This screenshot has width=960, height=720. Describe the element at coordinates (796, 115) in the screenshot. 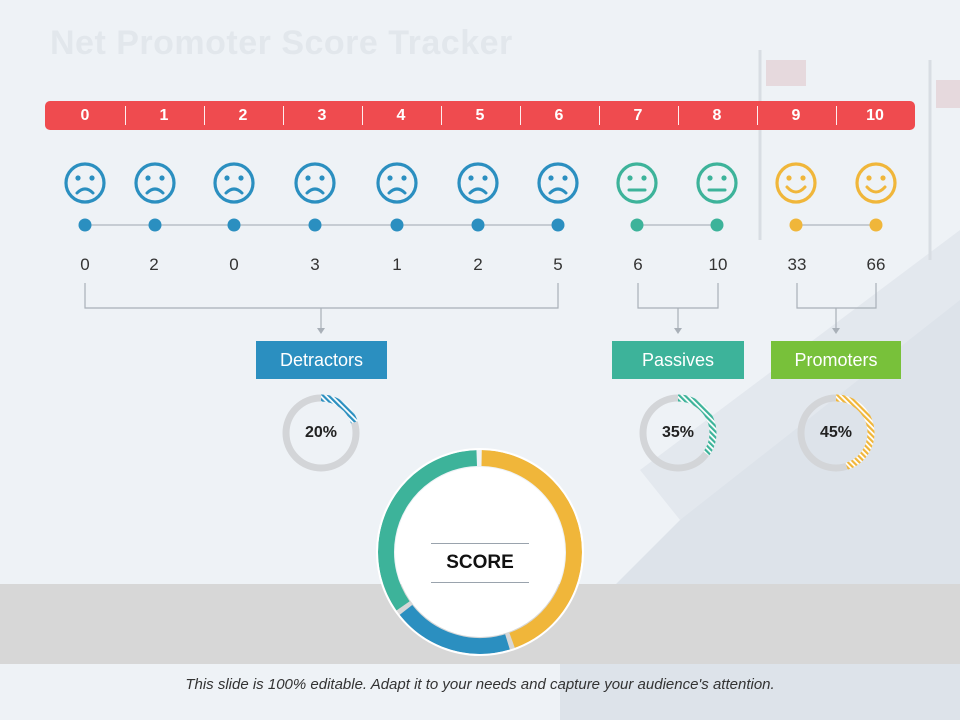

I see `scale-number: 9` at that location.